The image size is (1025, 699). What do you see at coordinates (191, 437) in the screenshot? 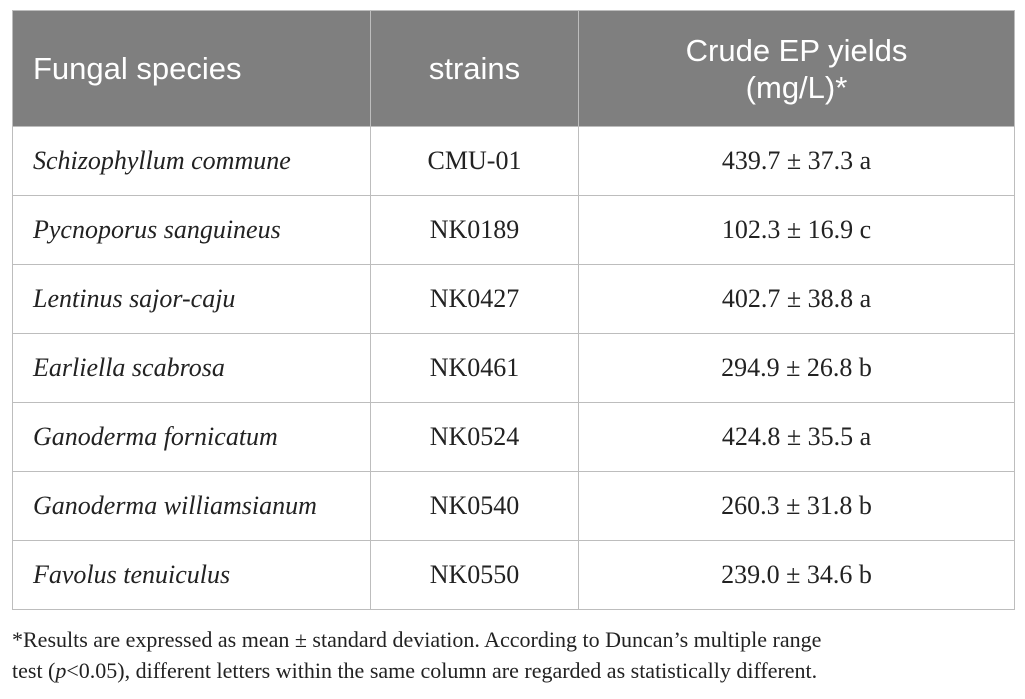
I see `species-cell: Ganoderma fornicatum` at bounding box center [191, 437].